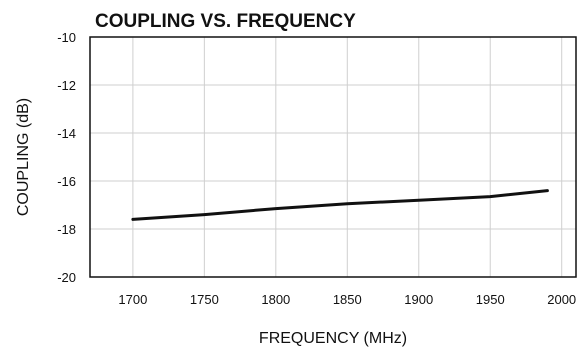  What do you see at coordinates (132, 299) in the screenshot?
I see `x-tick-label: 1700` at bounding box center [132, 299].